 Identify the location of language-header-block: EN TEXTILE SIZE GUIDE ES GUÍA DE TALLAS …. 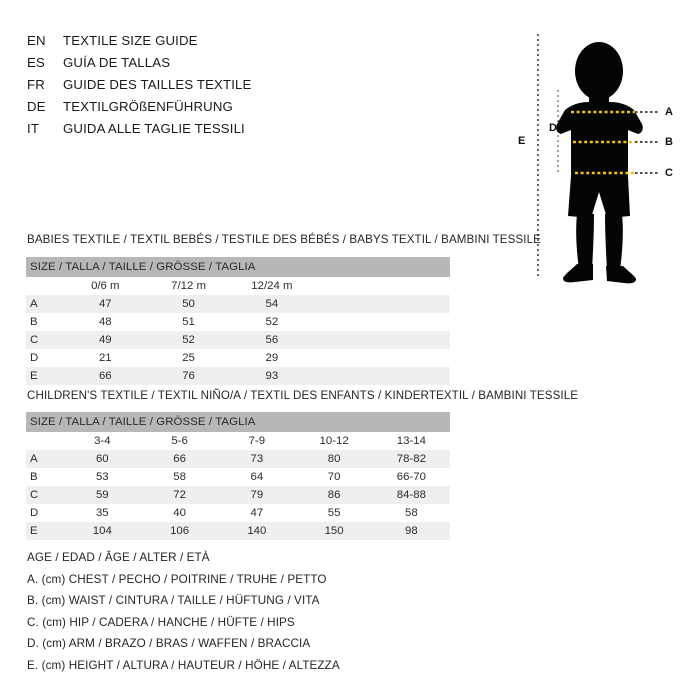
(237, 88).